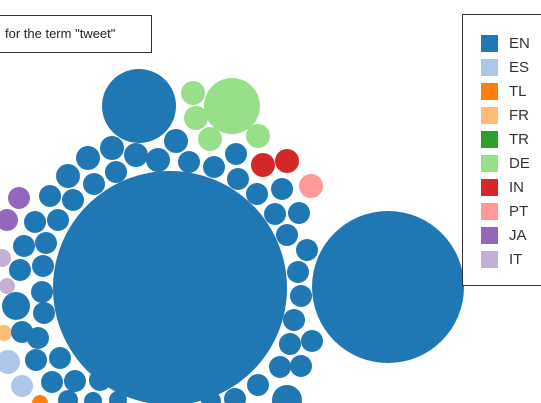  What do you see at coordinates (505, 163) in the screenshot?
I see `legend-item-de: DE` at bounding box center [505, 163].